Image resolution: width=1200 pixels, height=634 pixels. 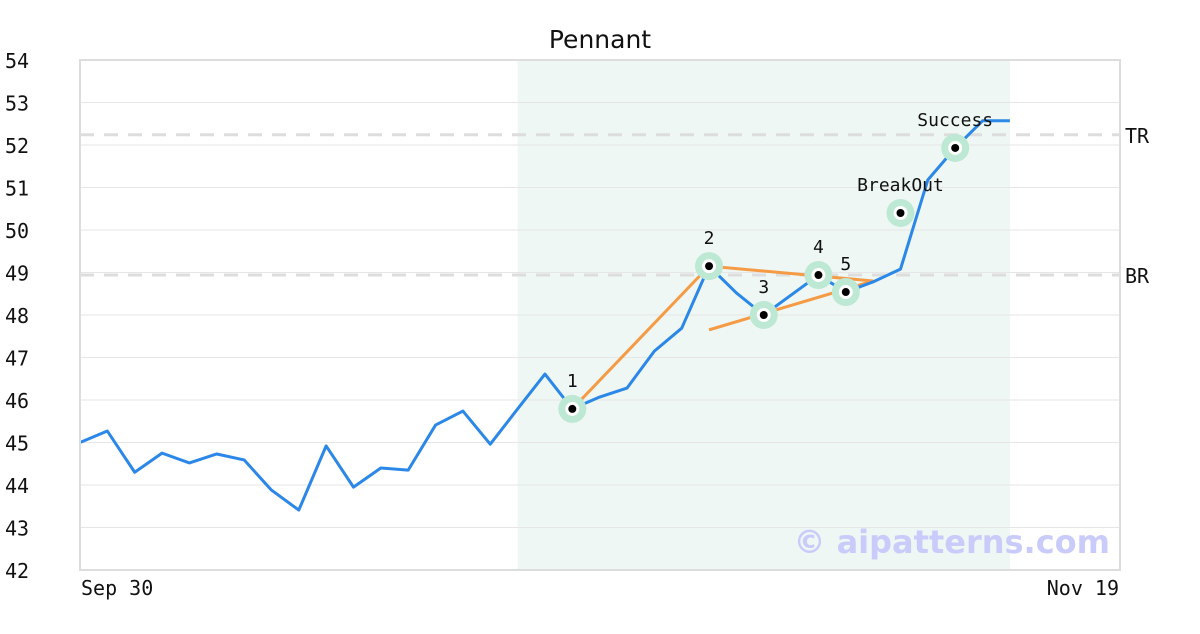 What do you see at coordinates (17, 104) in the screenshot?
I see `y-tick-label: 53` at bounding box center [17, 104].